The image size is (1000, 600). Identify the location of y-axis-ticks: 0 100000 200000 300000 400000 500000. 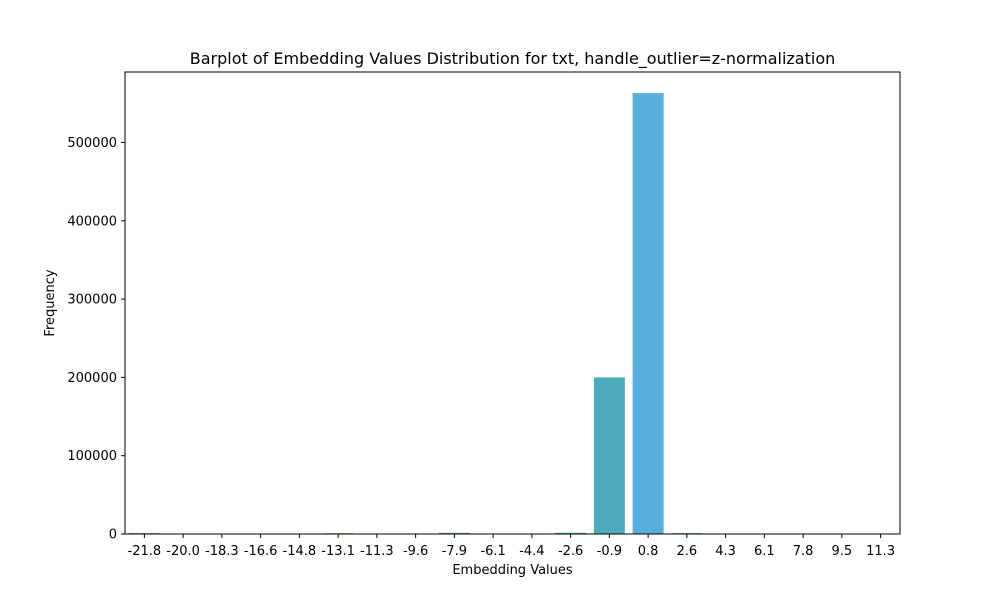
(96, 339).